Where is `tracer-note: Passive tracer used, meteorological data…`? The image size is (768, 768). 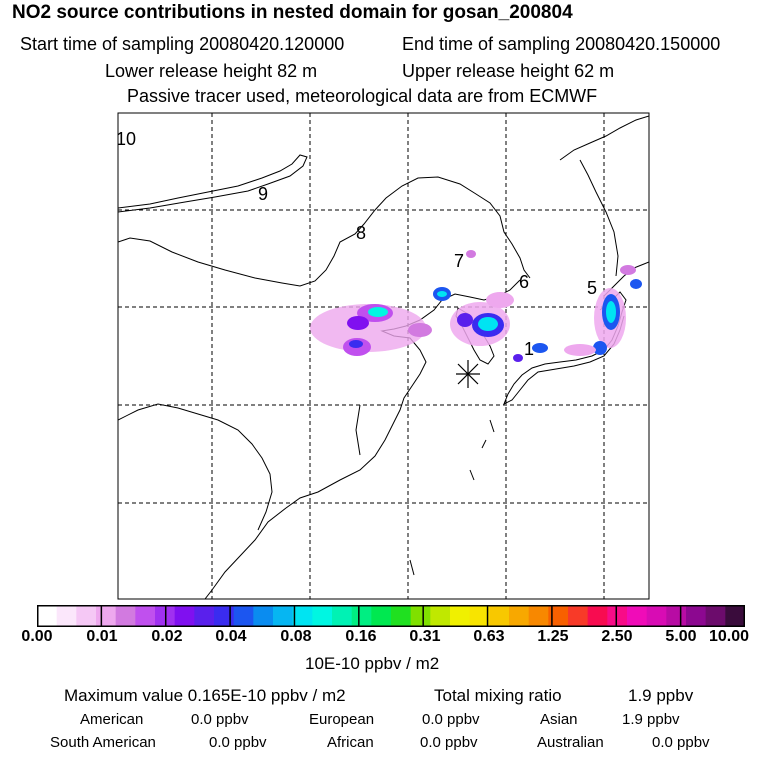 tracer-note: Passive tracer used, meteorological data… is located at coordinates (362, 96).